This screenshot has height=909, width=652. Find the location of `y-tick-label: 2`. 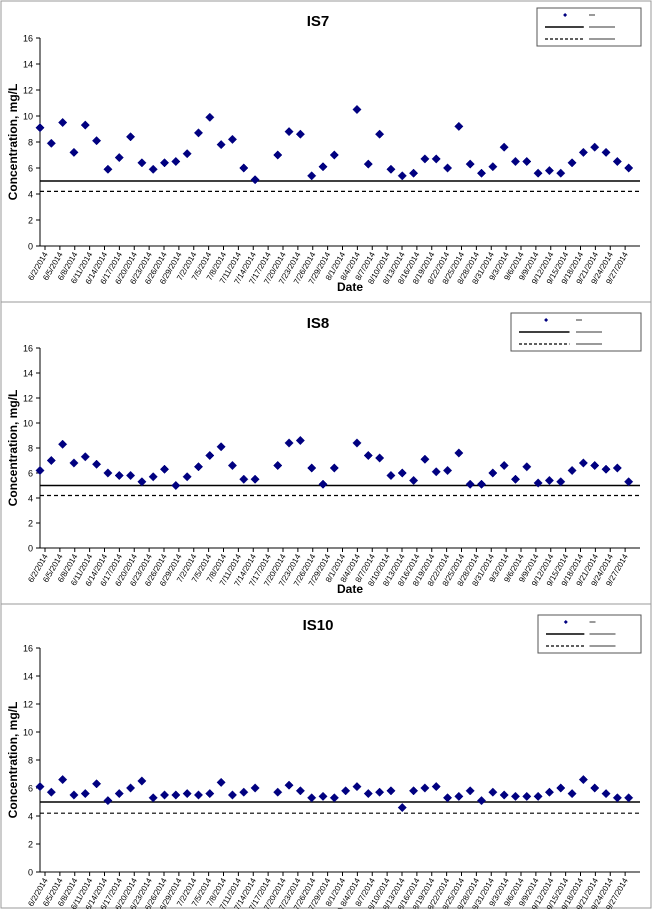

y-tick-label: 2 is located at coordinates (30, 524).